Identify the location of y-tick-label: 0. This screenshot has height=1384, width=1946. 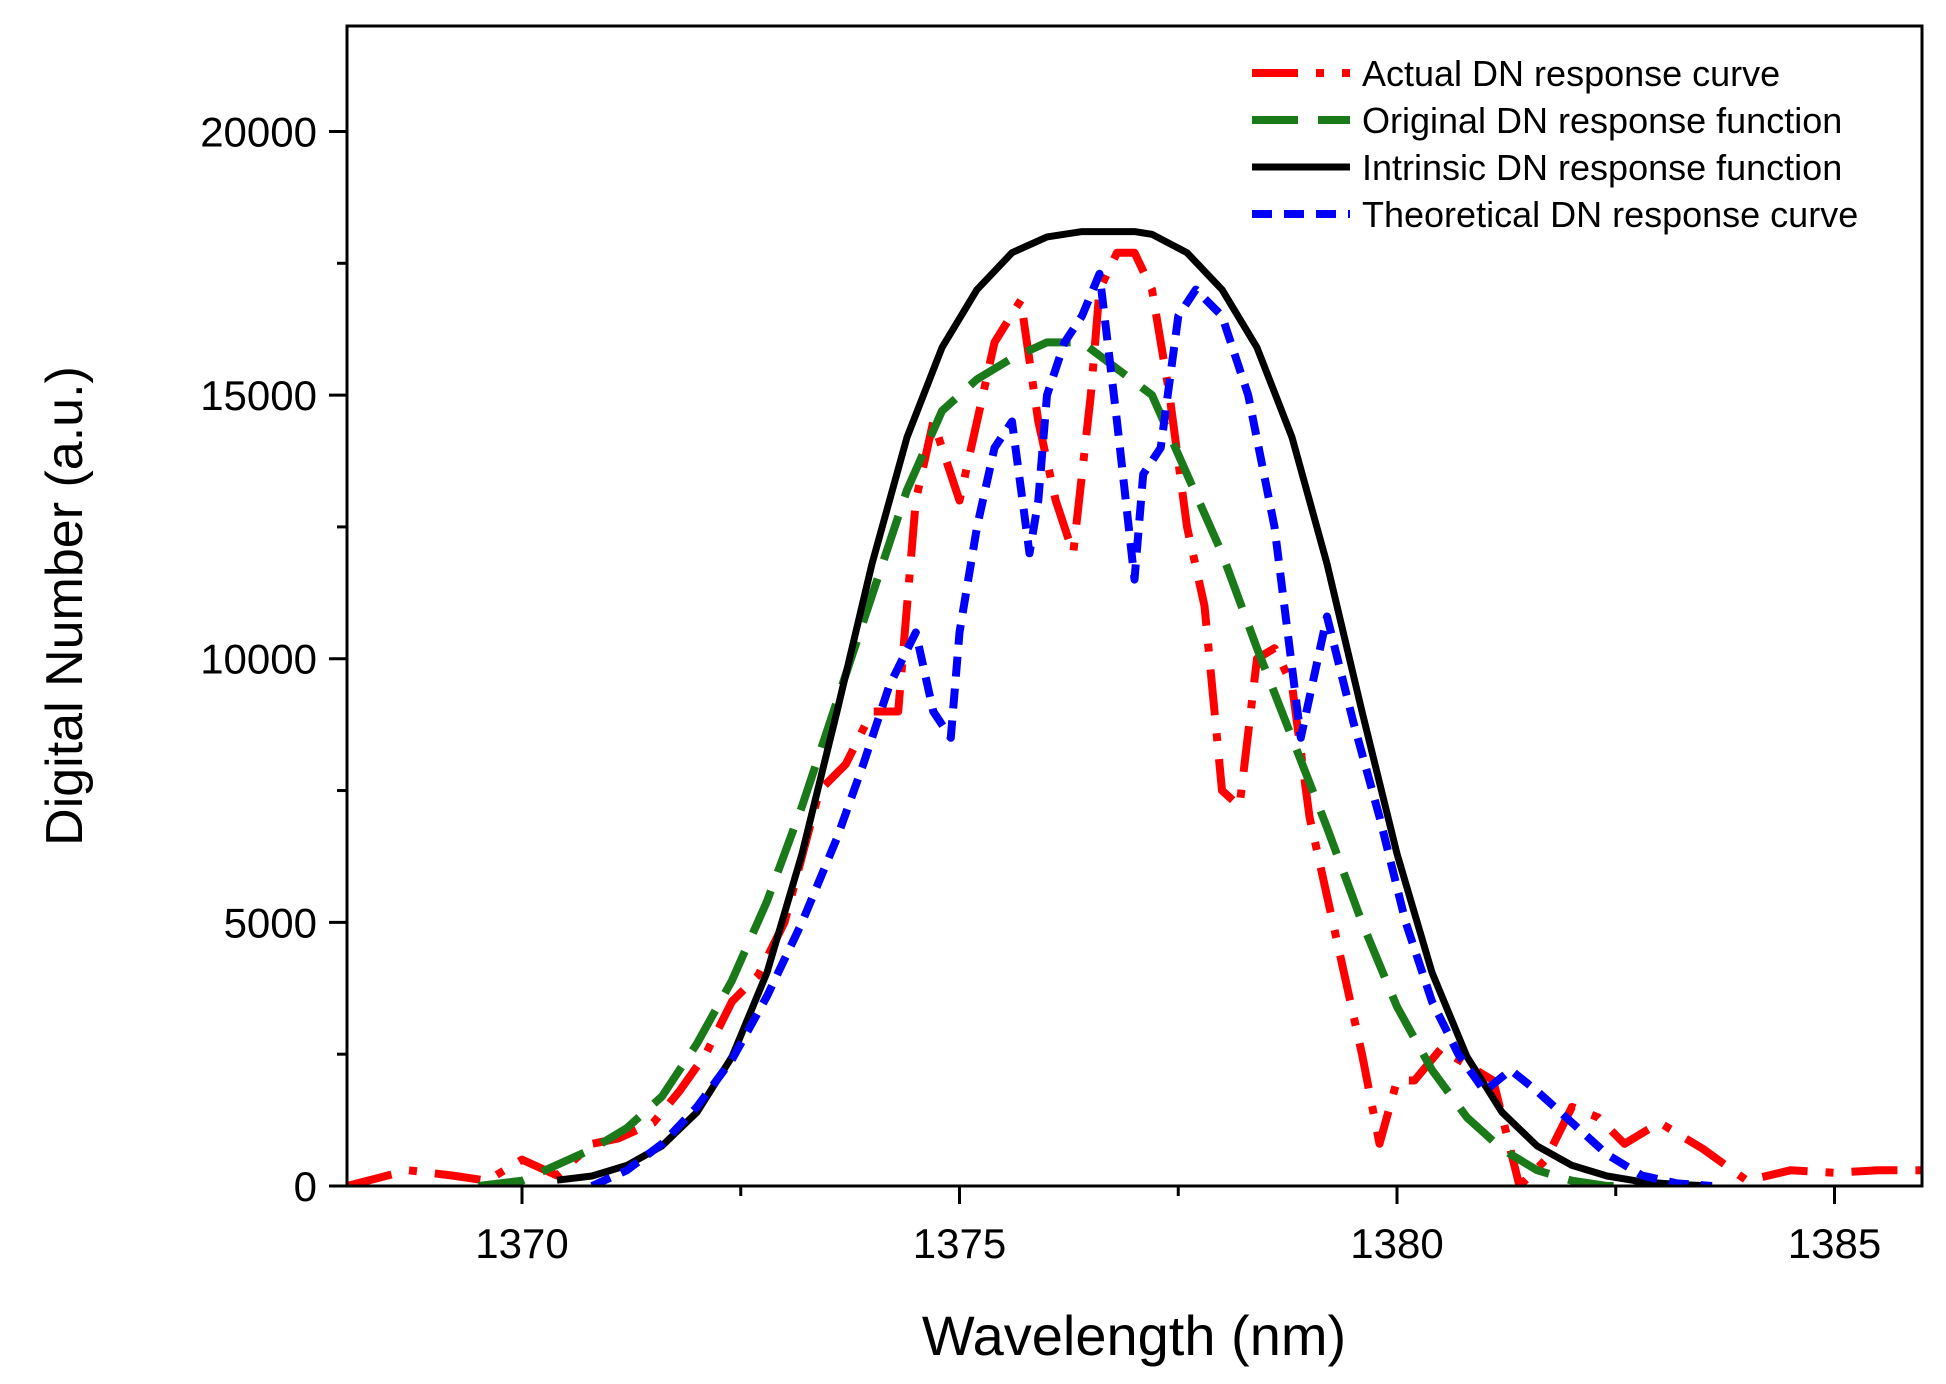
(305, 1186).